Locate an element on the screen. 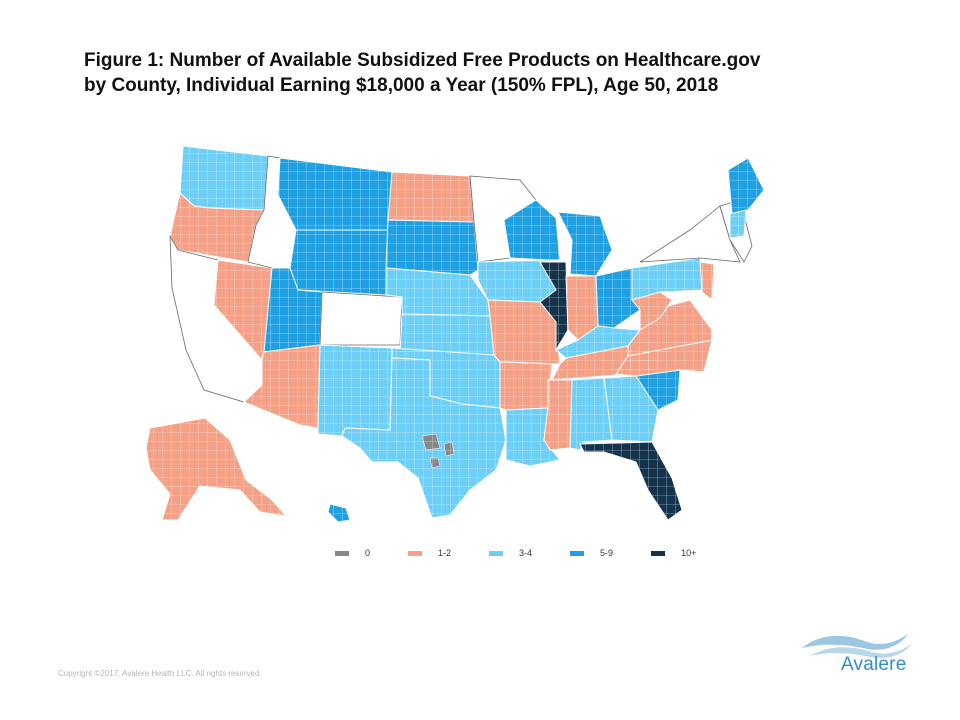 This screenshot has height=720, width=960. legend-label: 5-9 is located at coordinates (607, 553).